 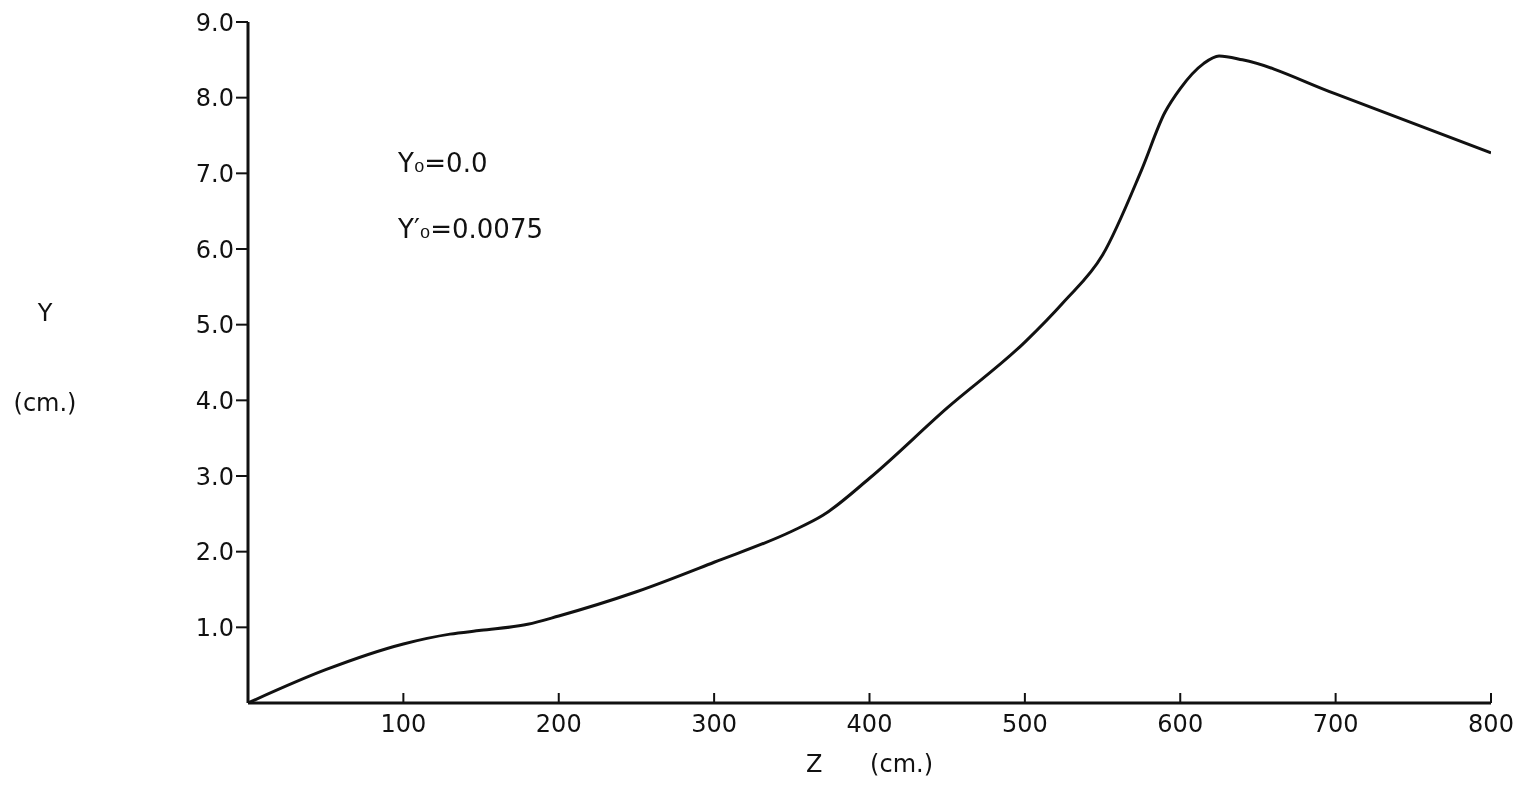 I want to click on text: Y (cm.), so click(x=45, y=358).